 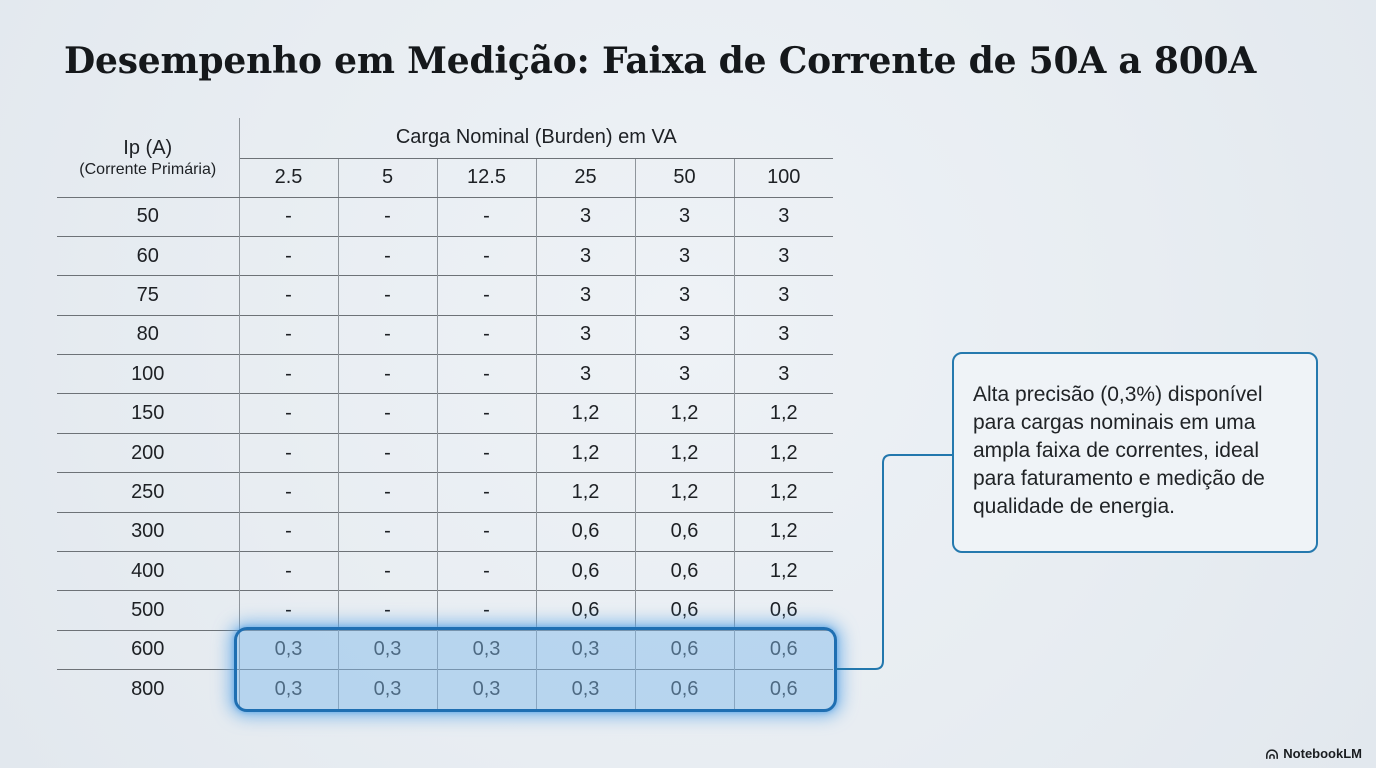 I want to click on table-row: 250- - -1,2 1,2 1,2, so click(x=445, y=492).